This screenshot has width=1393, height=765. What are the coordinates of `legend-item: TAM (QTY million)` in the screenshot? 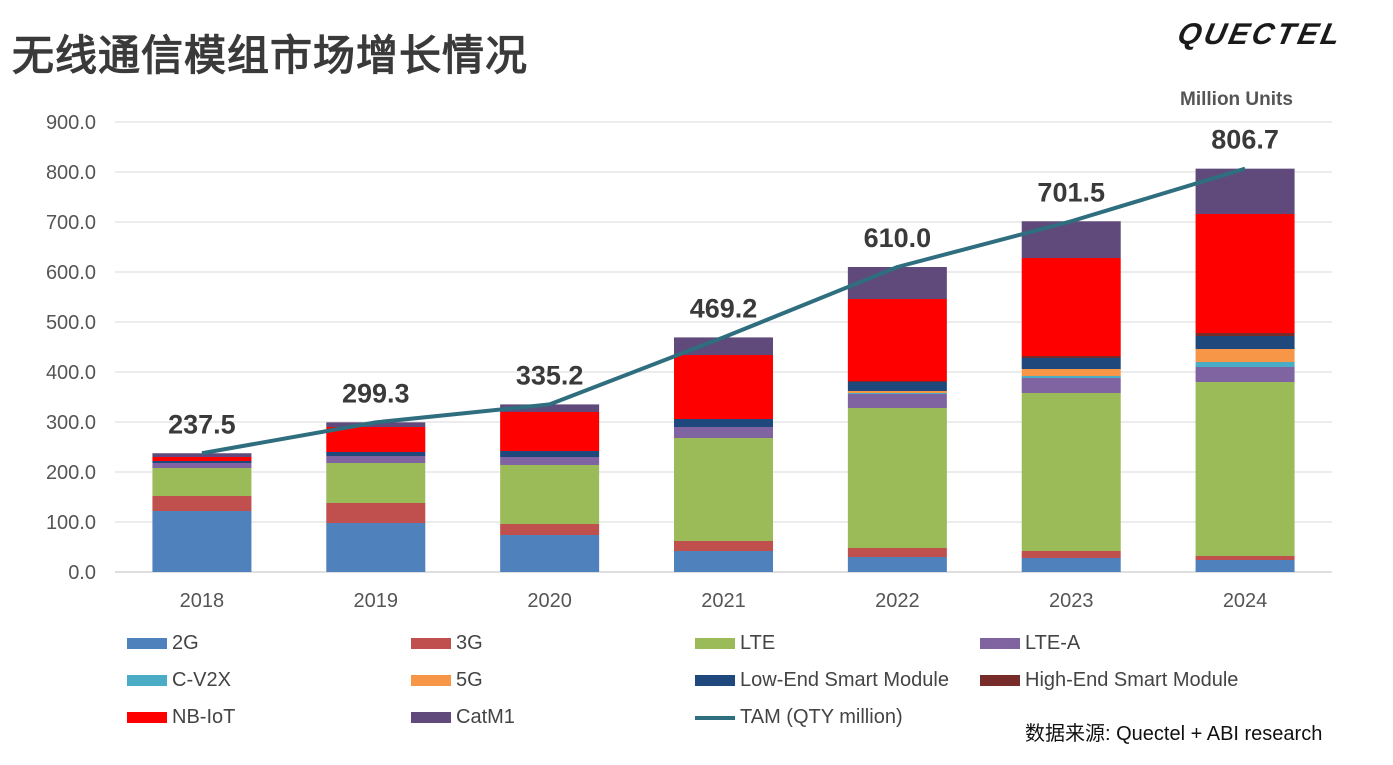 It's located at (799, 717).